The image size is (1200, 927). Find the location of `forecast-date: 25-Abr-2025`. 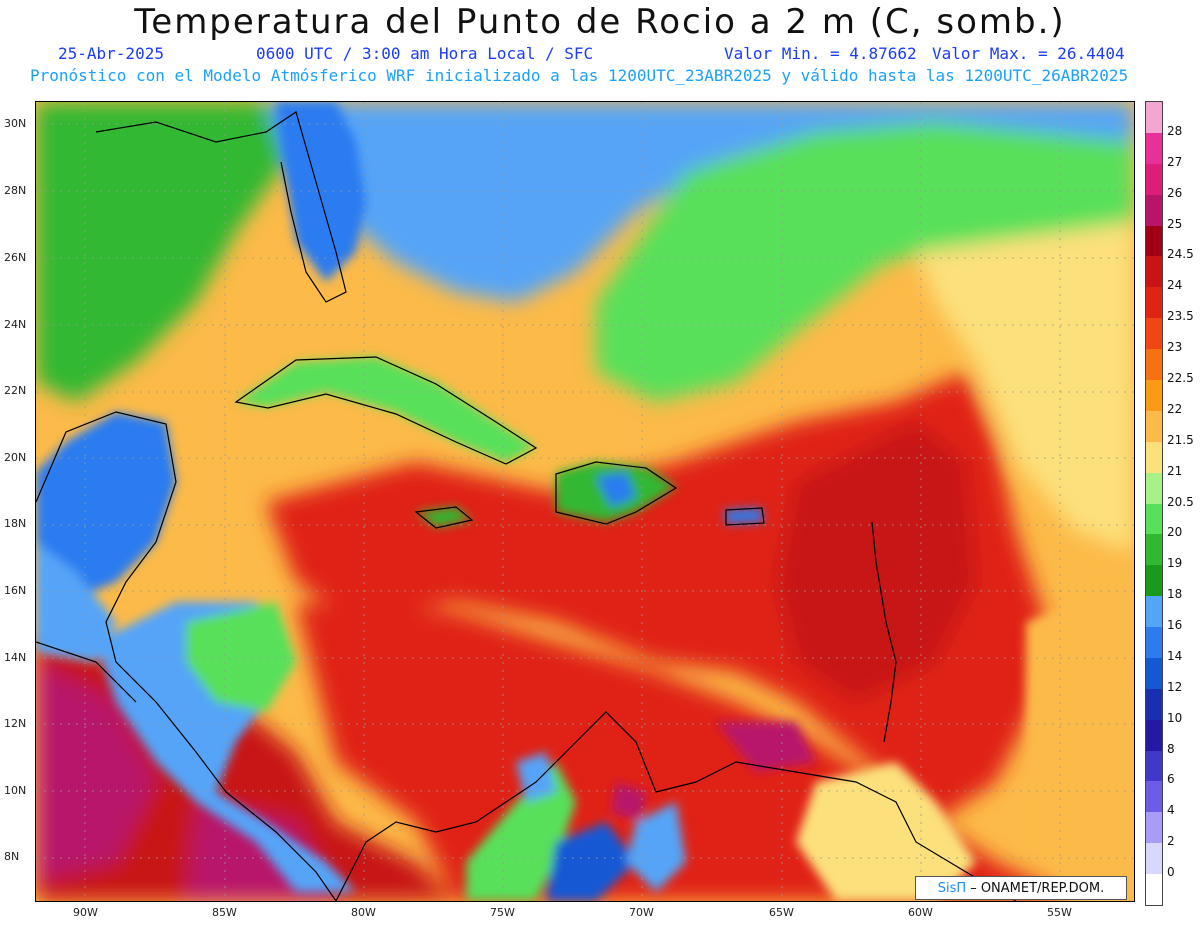

forecast-date: 25-Abr-2025 is located at coordinates (111, 53).